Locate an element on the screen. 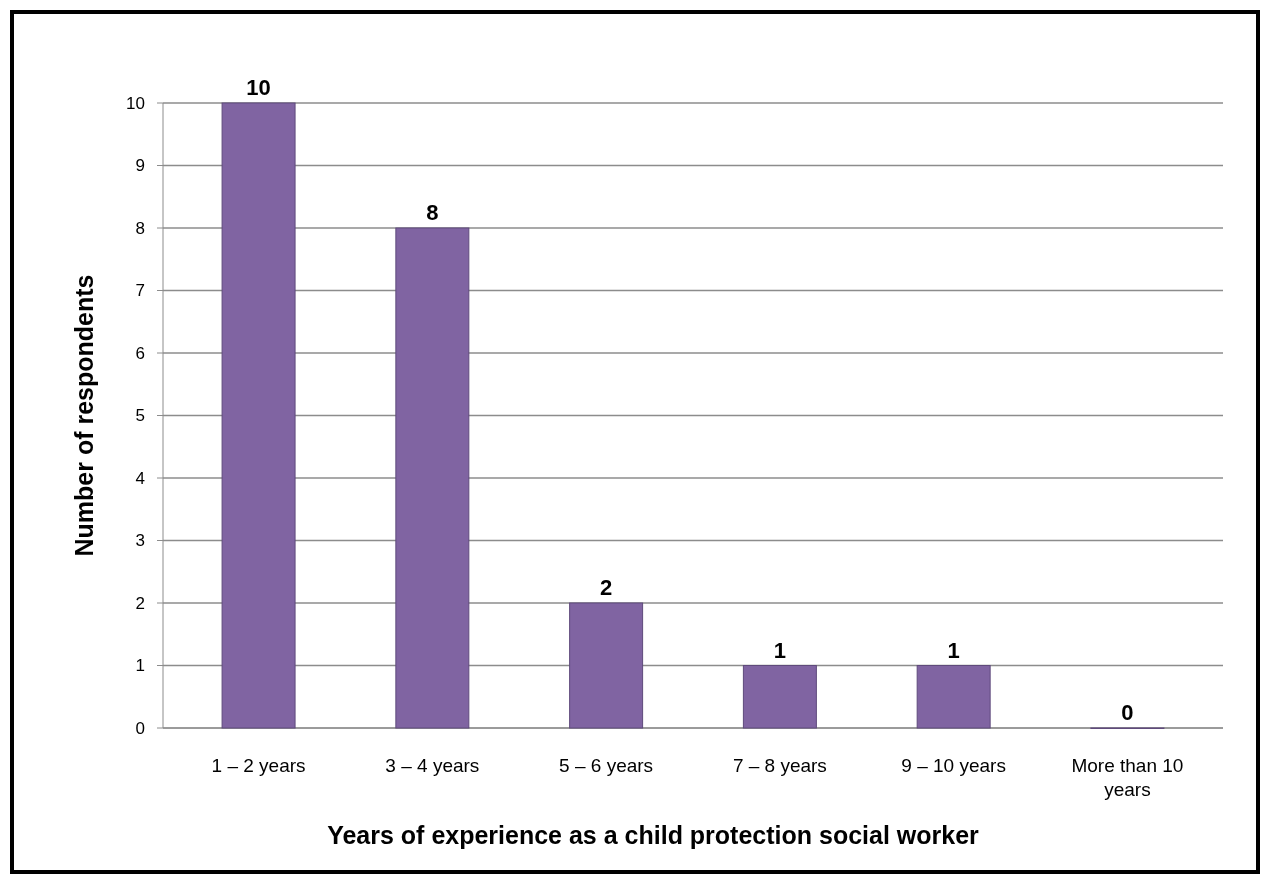  x-tick-label: 5 – 6 years is located at coordinates (606, 765).